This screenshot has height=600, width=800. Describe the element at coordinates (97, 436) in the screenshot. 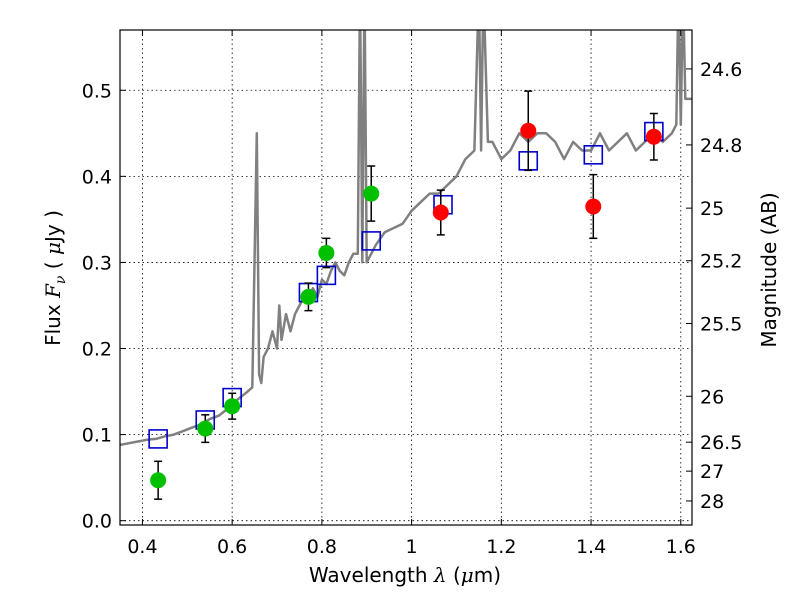

I see `y-tick-label: 0.1` at that location.